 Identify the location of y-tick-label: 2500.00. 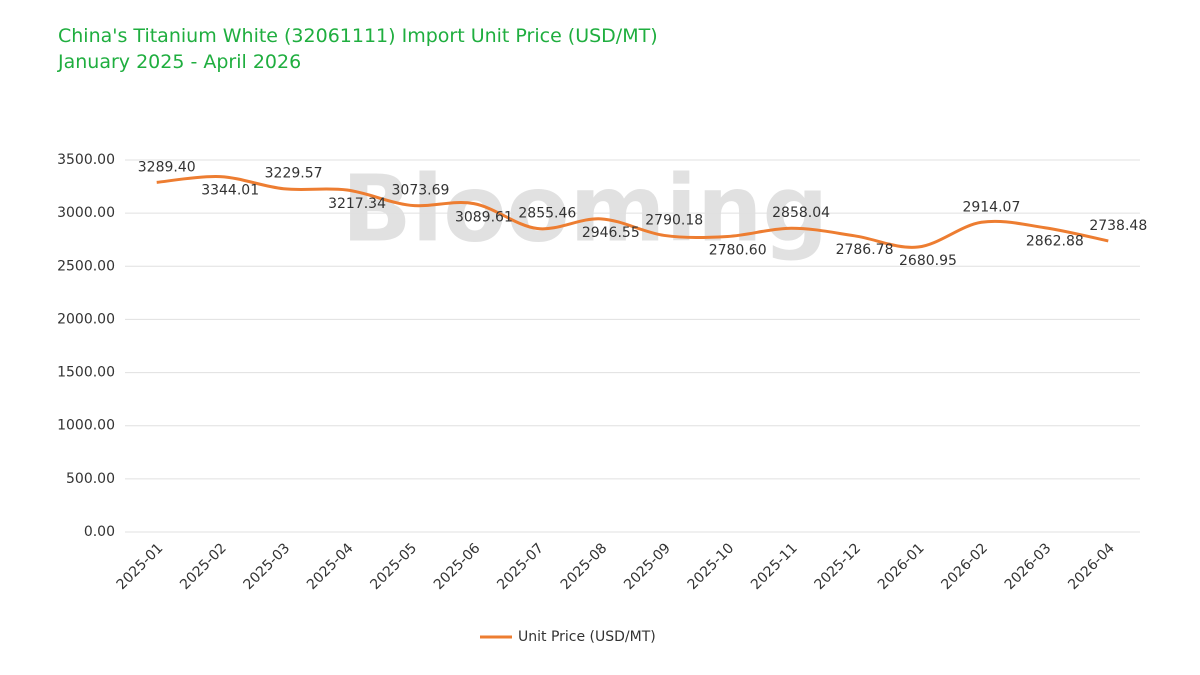
(86, 266).